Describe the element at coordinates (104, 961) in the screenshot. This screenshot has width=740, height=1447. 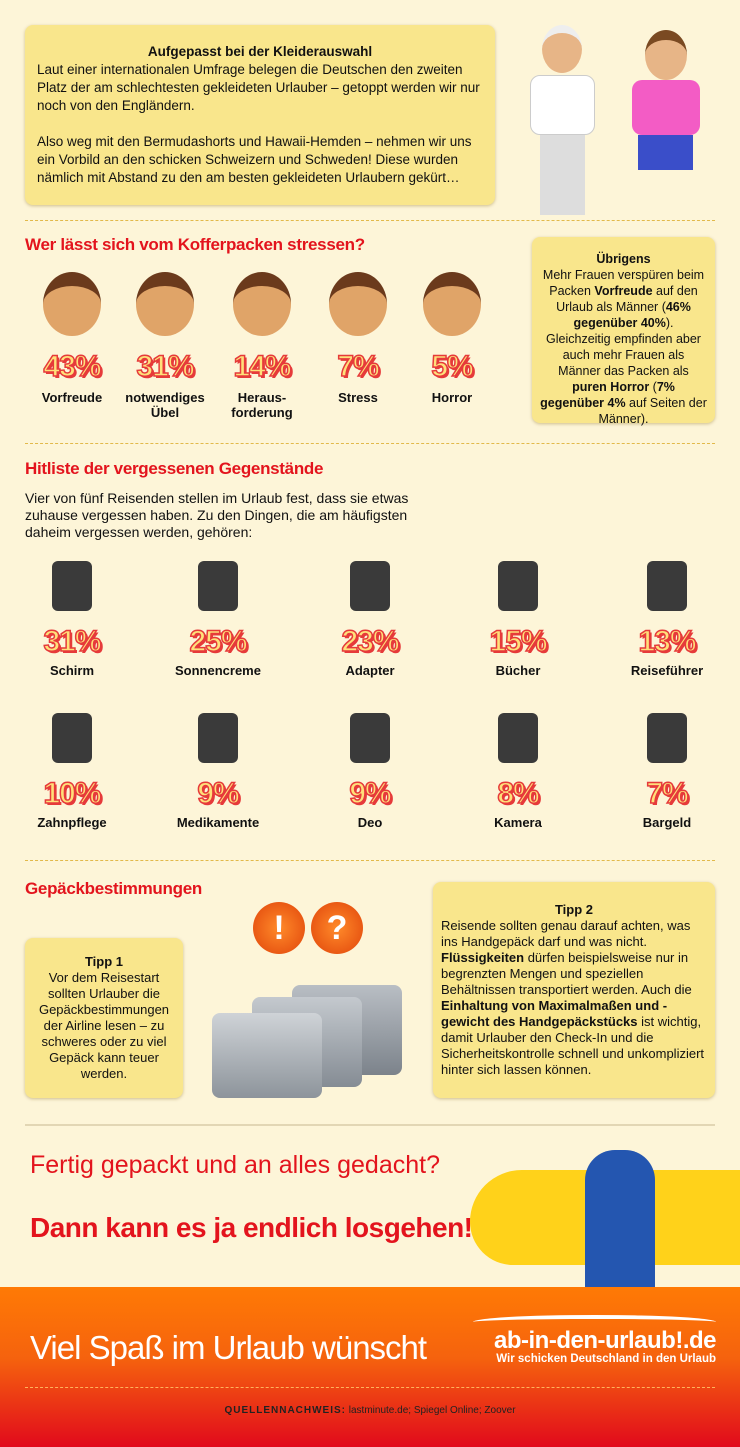
I see `tip1-title: Tipp 1` at that location.